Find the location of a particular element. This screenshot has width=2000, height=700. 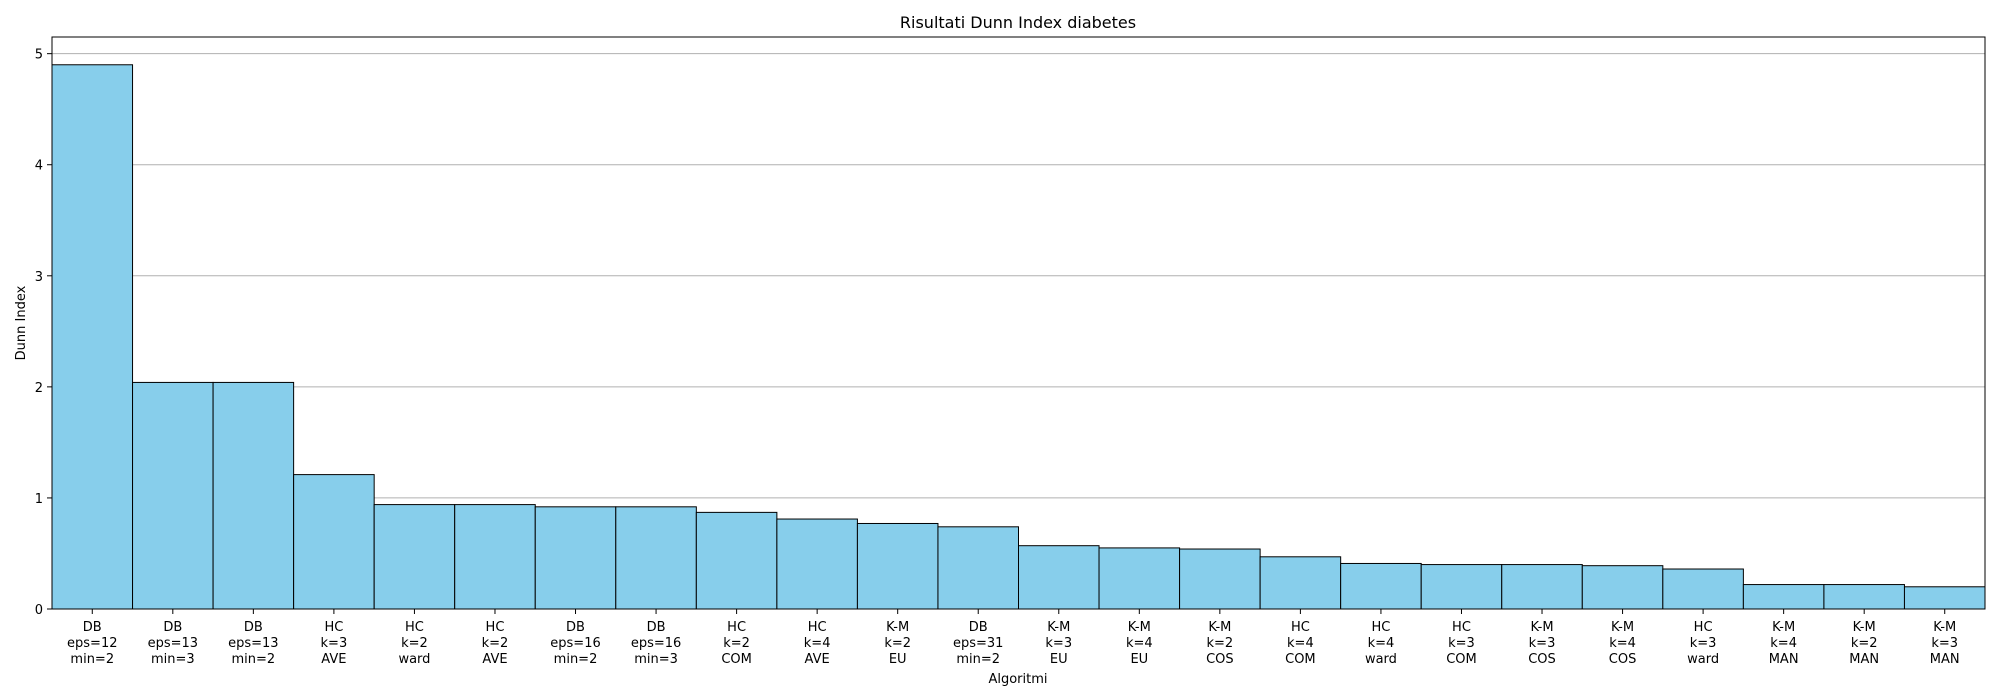

y-axis-label: Dunn Index is located at coordinates (21, 322).